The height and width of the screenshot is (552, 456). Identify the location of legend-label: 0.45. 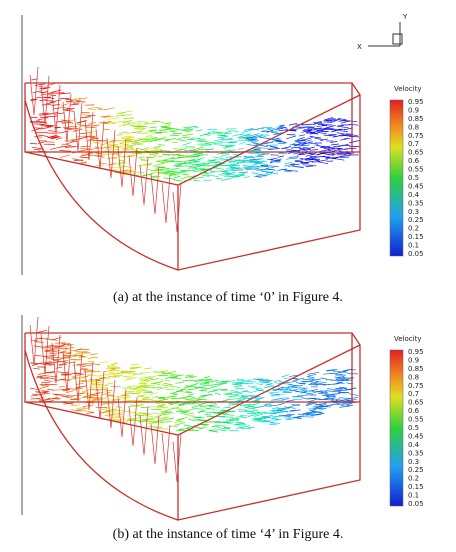
(416, 436).